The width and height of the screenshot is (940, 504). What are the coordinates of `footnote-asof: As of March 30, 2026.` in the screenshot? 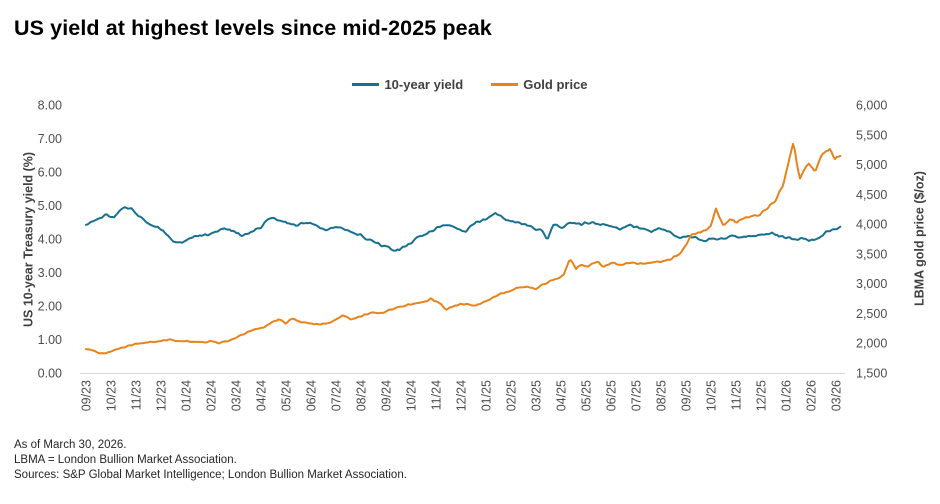 It's located at (70, 445).